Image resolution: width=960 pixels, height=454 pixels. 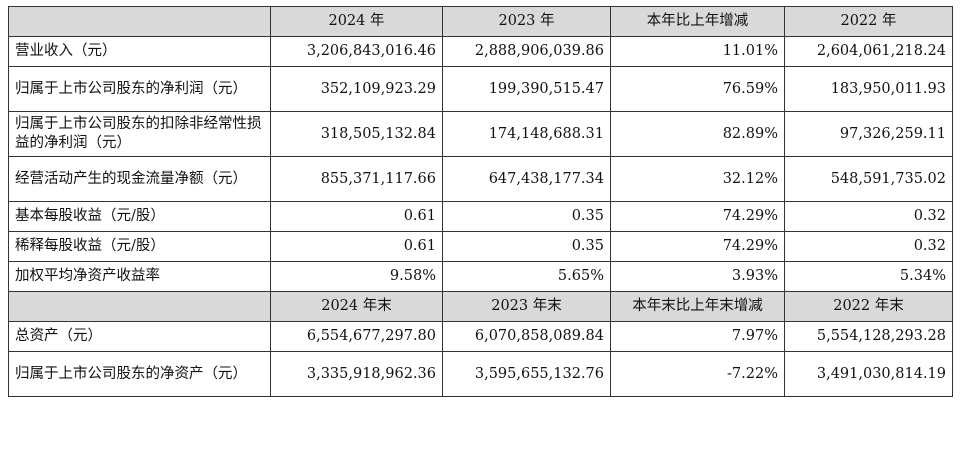 I want to click on cell-2024: 352,109,923.29, so click(x=356, y=89).